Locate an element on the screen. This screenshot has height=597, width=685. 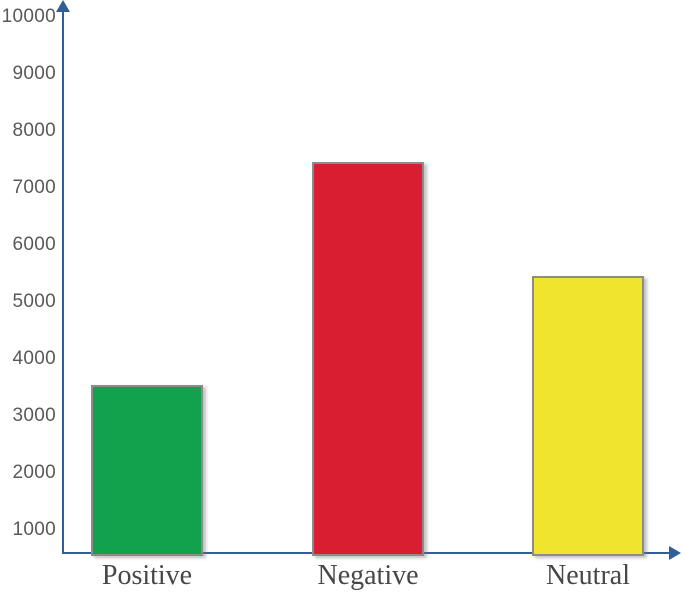
bar-neutral is located at coordinates (588, 416).